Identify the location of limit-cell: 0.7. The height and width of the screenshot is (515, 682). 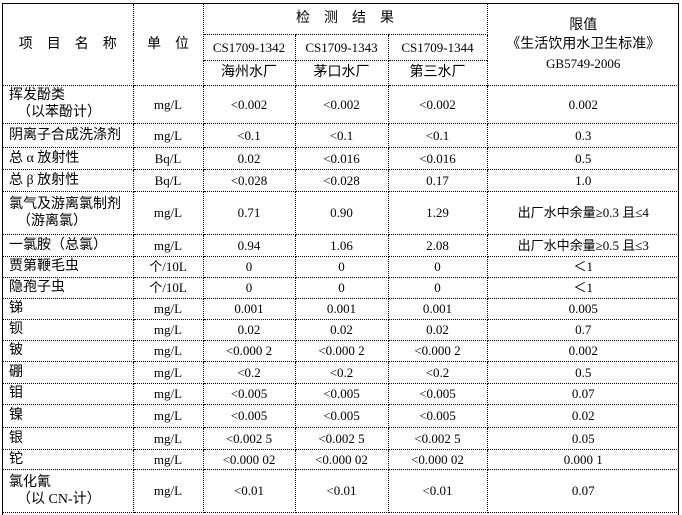
(582, 329).